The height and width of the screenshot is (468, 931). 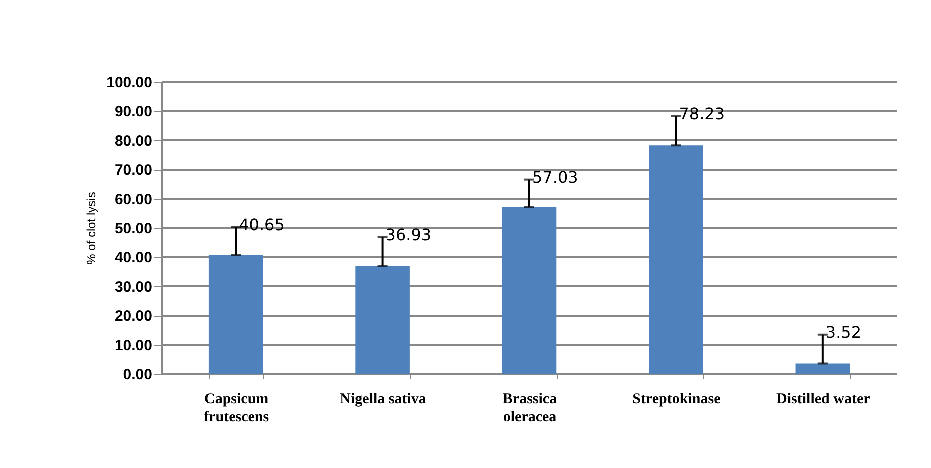 I want to click on data-label: 40.65, so click(x=262, y=224).